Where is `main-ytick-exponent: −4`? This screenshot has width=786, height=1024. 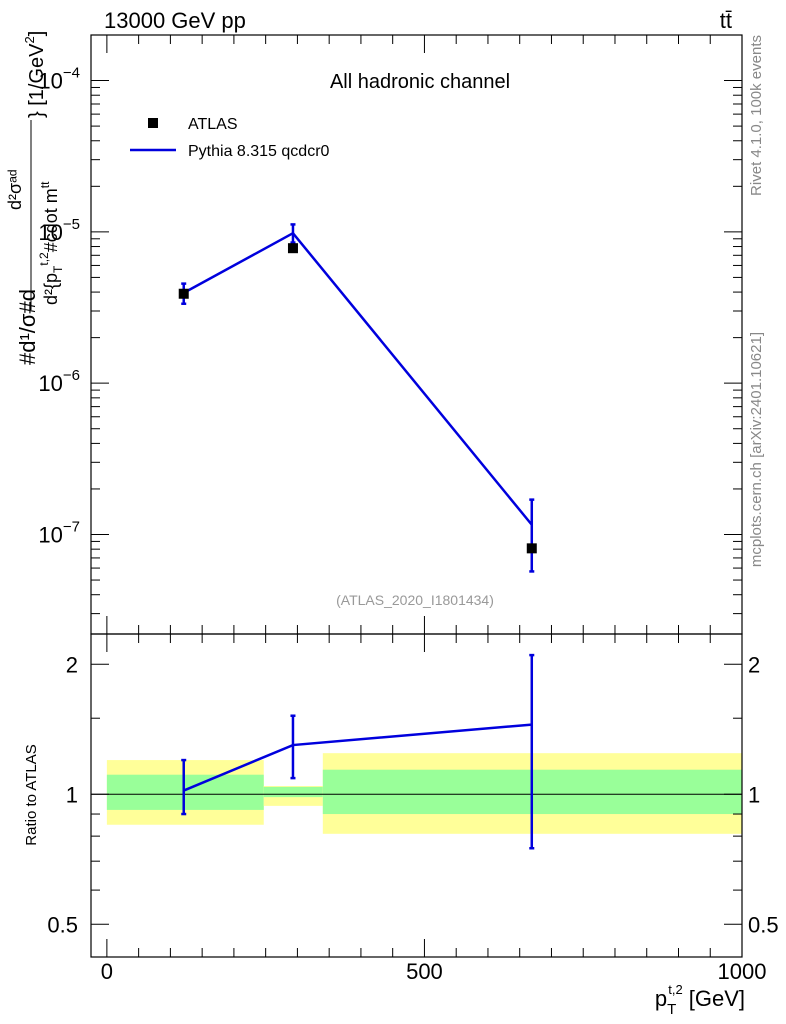
main-ytick-exponent: −4 is located at coordinates (71, 73).